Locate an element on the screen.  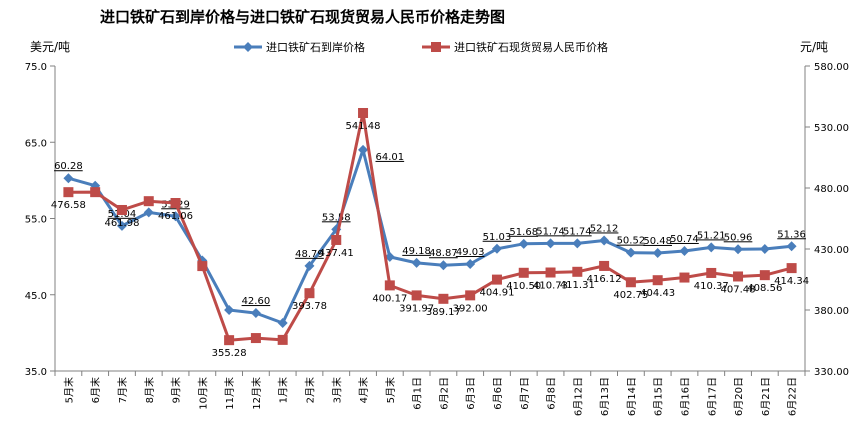
data-label-cif-price: 50.52 is located at coordinates (631, 241).